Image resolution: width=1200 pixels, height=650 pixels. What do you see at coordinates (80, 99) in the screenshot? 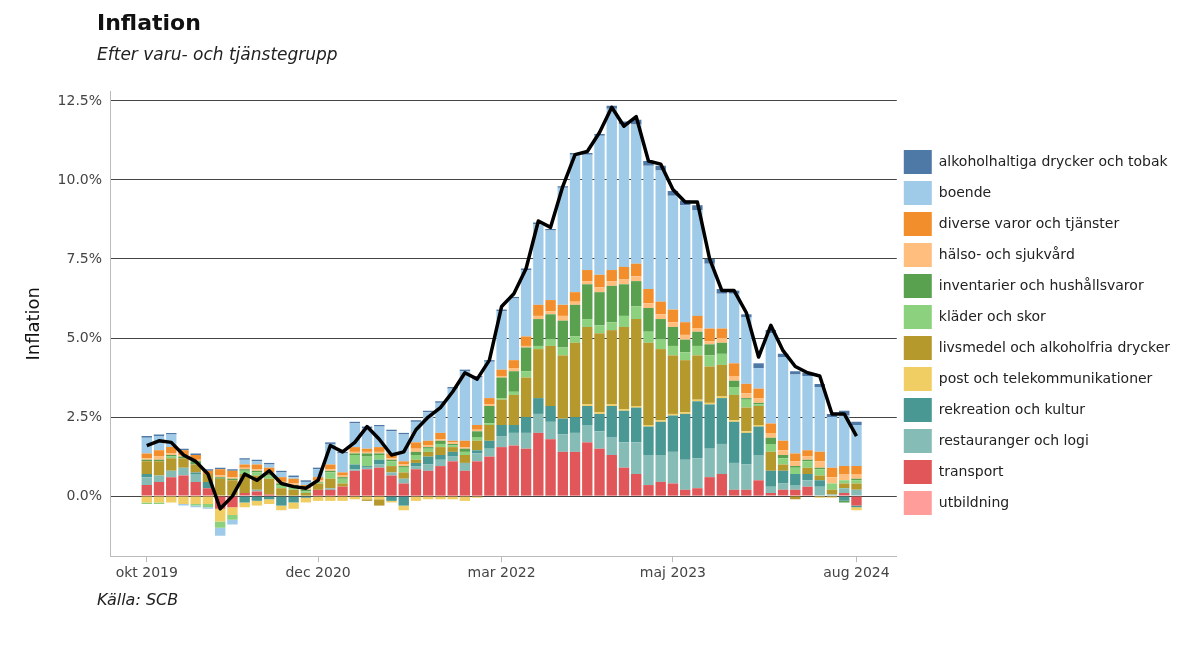
I see `y-tick-label: 12.5%` at bounding box center [80, 99].